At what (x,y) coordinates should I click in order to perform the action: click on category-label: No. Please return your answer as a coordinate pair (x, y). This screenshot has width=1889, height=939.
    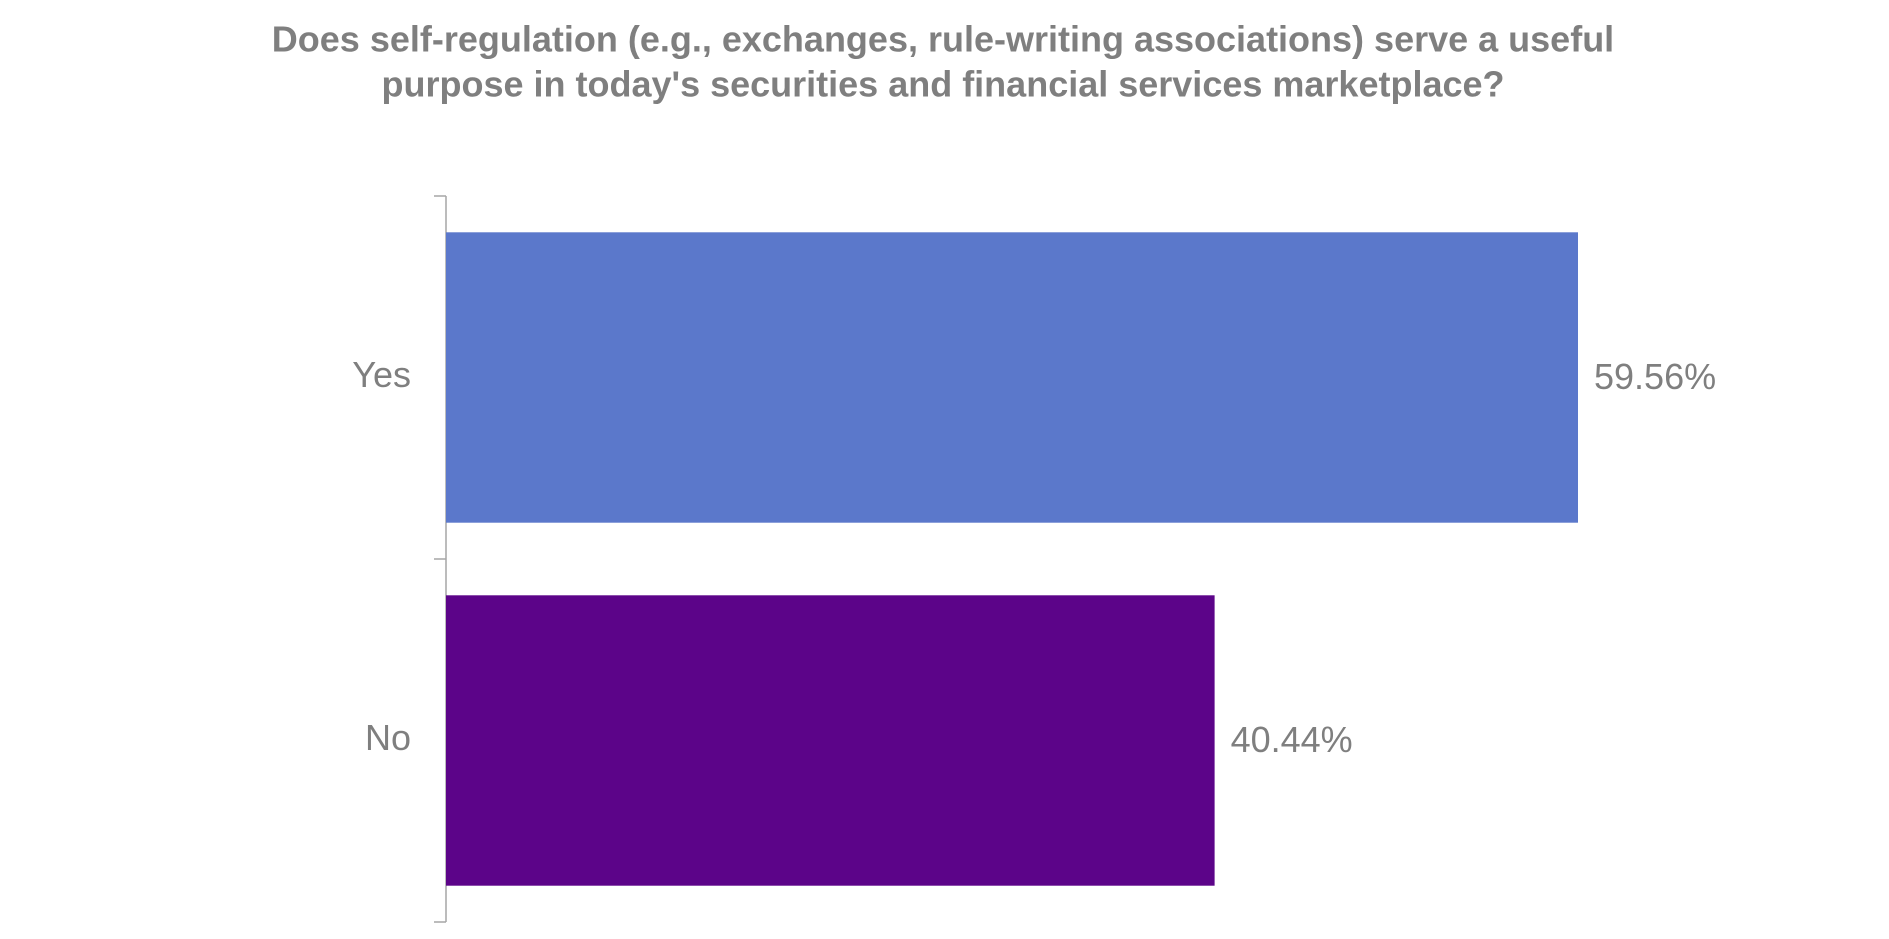
    Looking at the image, I should click on (388, 737).